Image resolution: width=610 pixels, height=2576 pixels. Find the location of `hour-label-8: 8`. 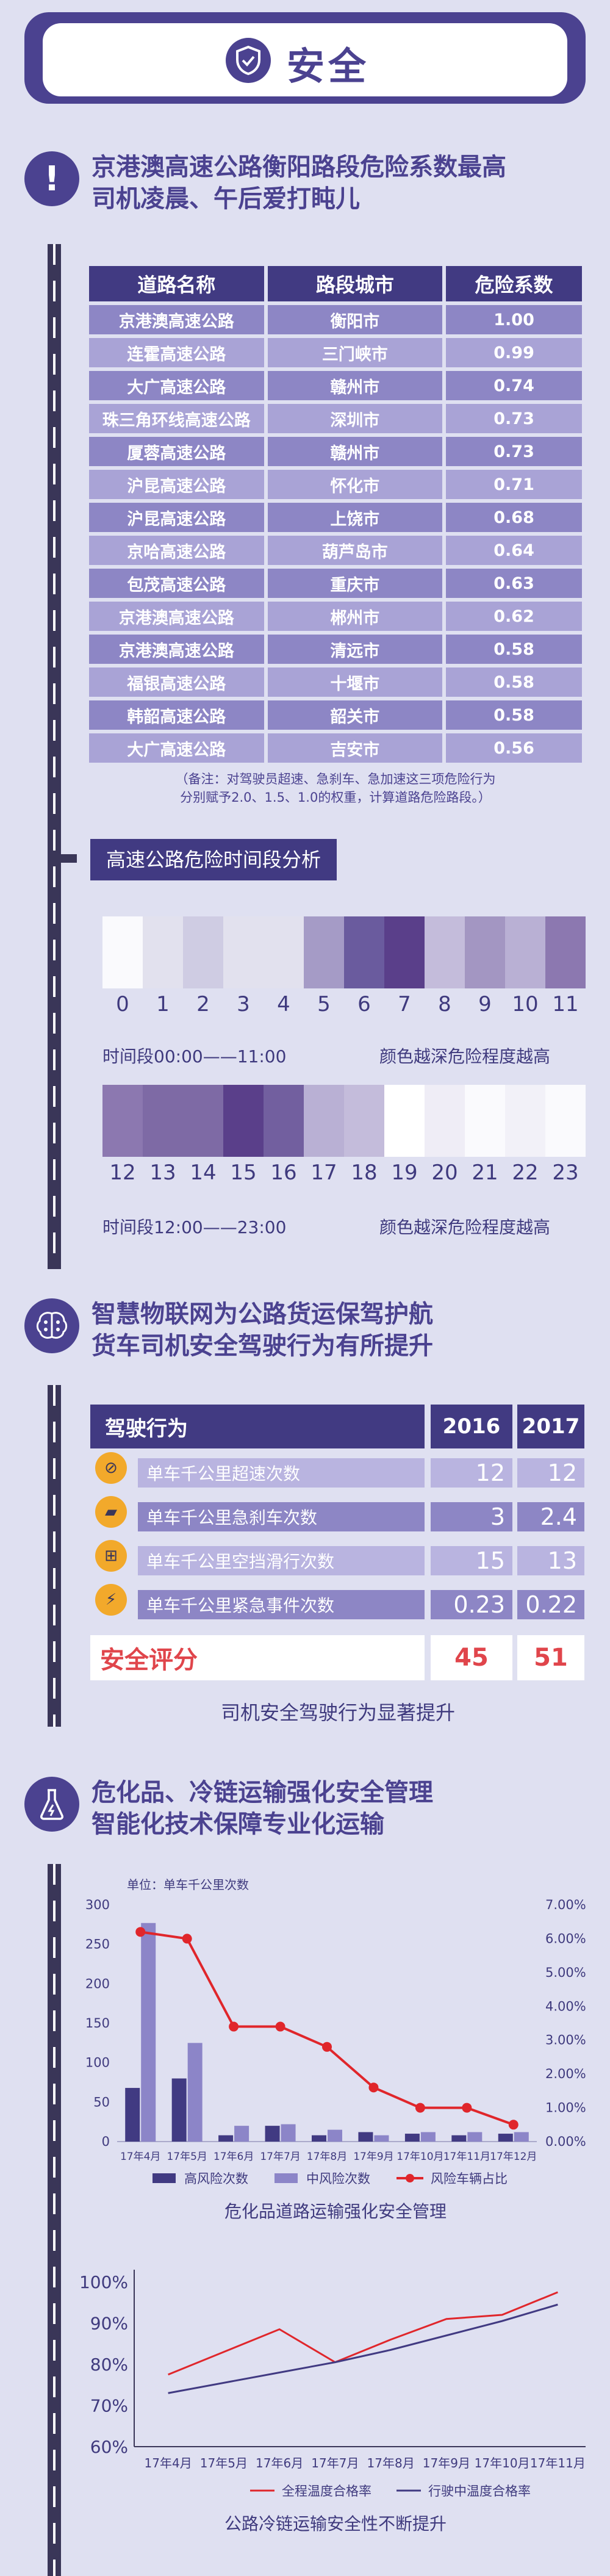

hour-label-8: 8 is located at coordinates (444, 1004).